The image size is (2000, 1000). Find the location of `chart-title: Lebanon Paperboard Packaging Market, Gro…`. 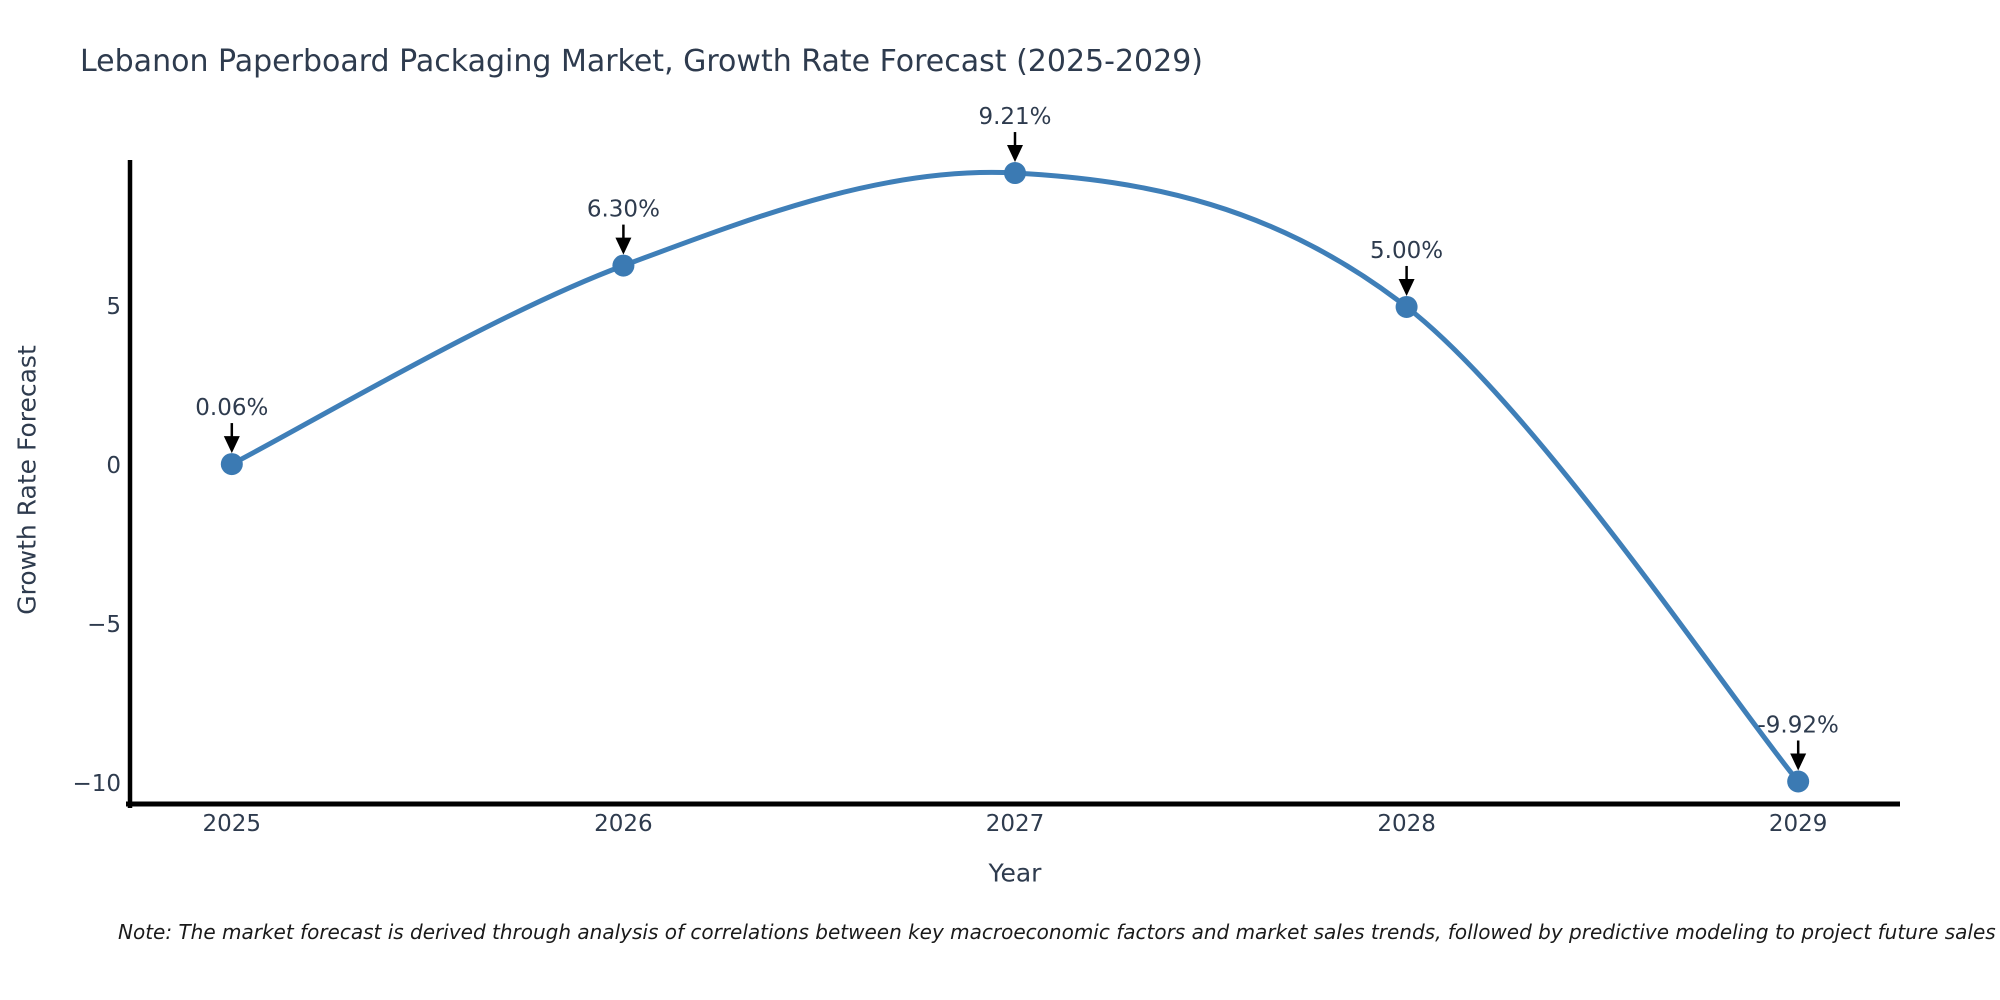

chart-title: Lebanon Paperboard Packaging Market, Gro… is located at coordinates (641, 61).